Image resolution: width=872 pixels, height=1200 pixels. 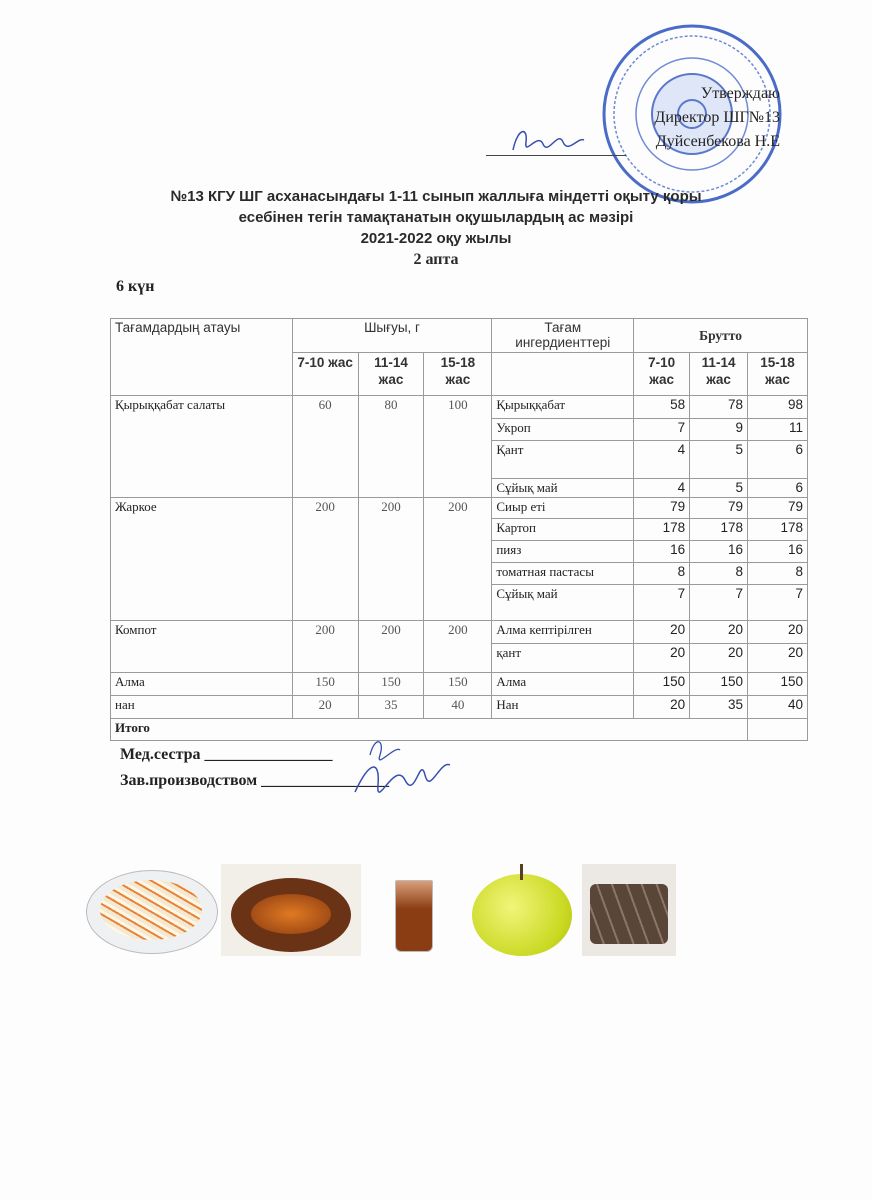 What do you see at coordinates (255, 780) in the screenshot?
I see `production-signature: Зав.производством ________________` at bounding box center [255, 780].